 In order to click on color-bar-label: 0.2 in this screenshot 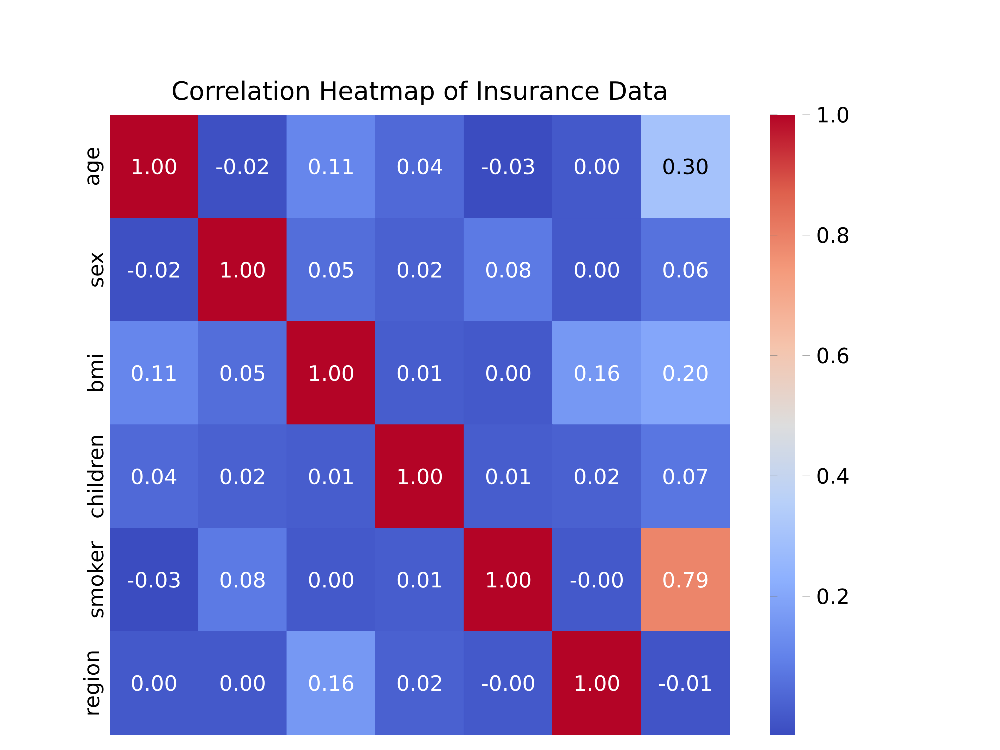, I will do `click(833, 596)`.